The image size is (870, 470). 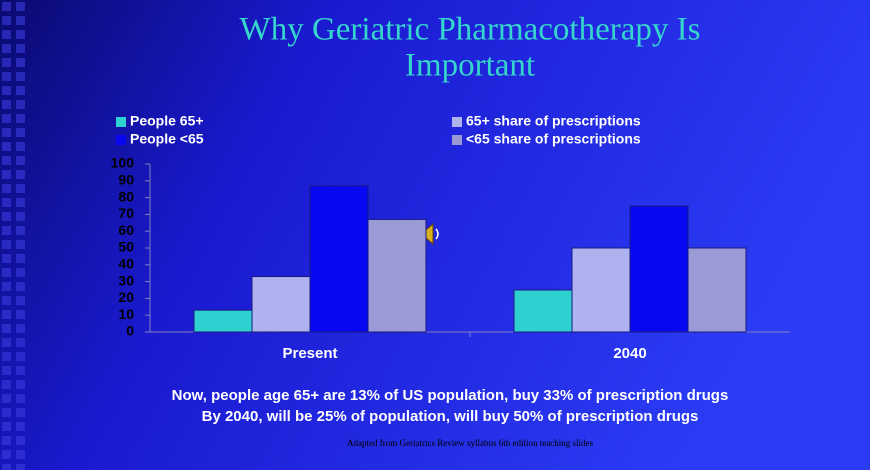 I want to click on legend-label: People <65, so click(x=167, y=139).